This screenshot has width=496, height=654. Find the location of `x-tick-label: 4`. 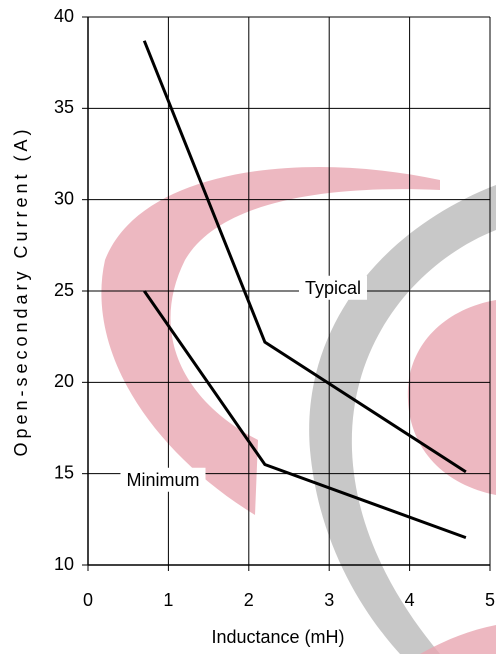

x-tick-label: 4 is located at coordinates (410, 600).